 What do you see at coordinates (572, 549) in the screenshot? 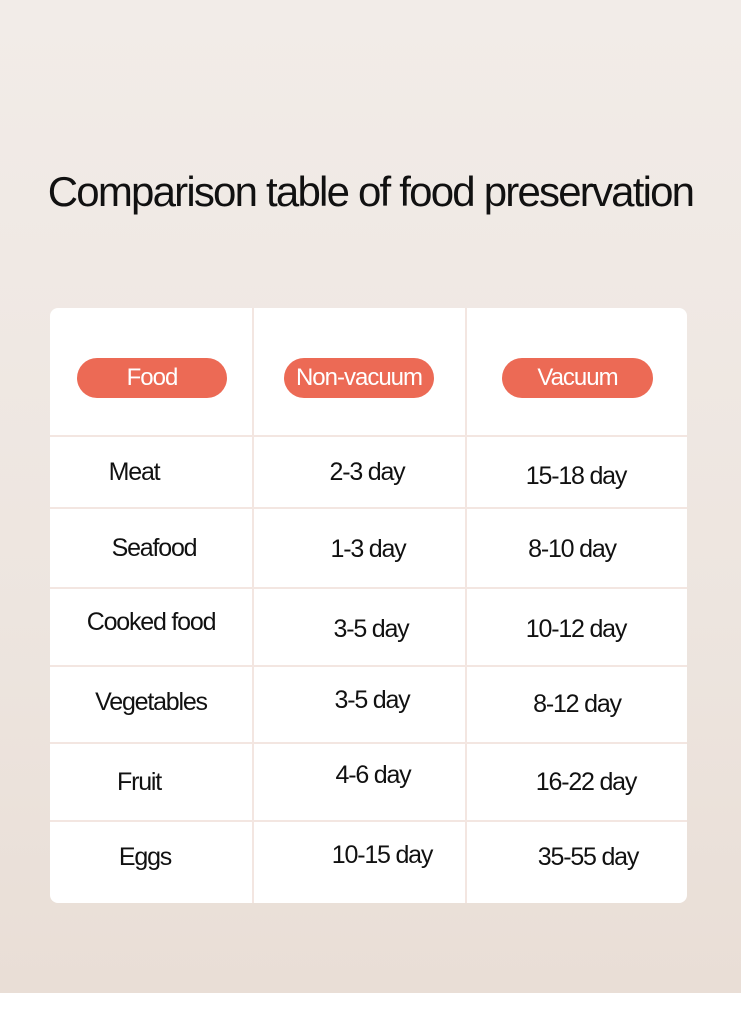
I see `table-cell-vacuum: 8-10 day` at bounding box center [572, 549].